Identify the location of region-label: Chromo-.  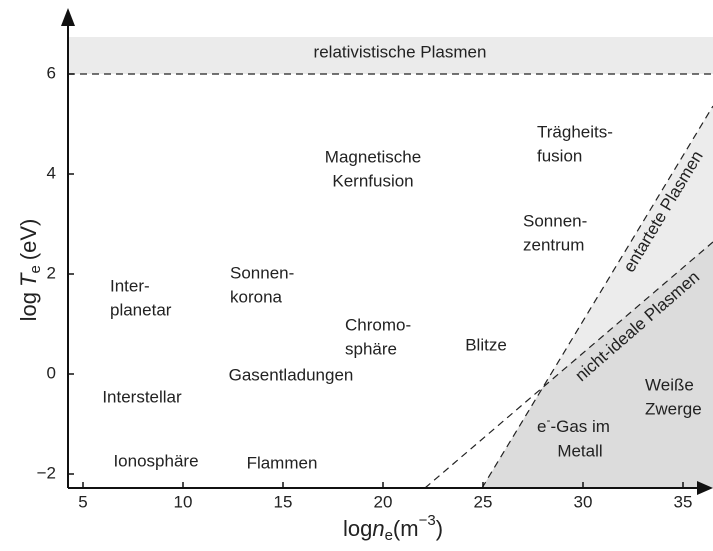
(378, 324).